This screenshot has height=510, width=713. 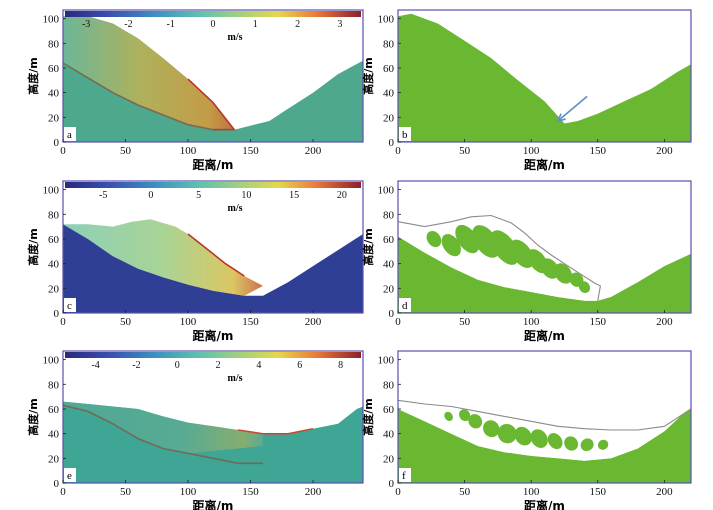 I want to click on panel-letter-bg-c, so click(x=70, y=305).